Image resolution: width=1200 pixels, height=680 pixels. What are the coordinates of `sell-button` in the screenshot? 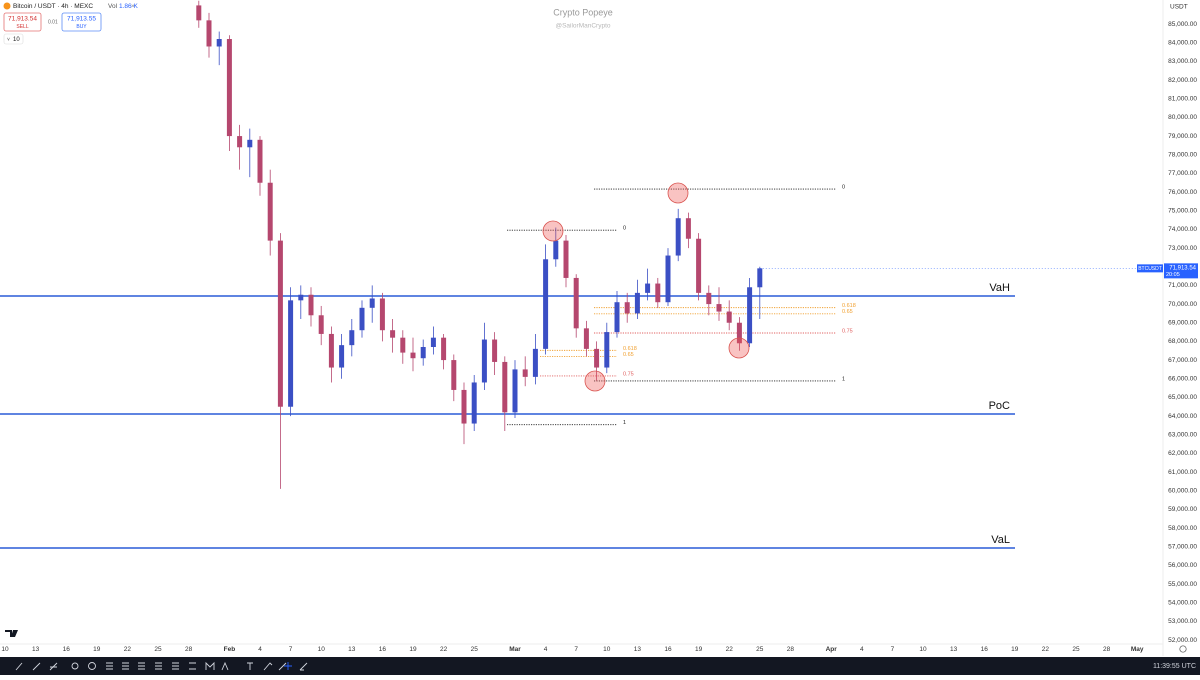 It's located at (22, 22).